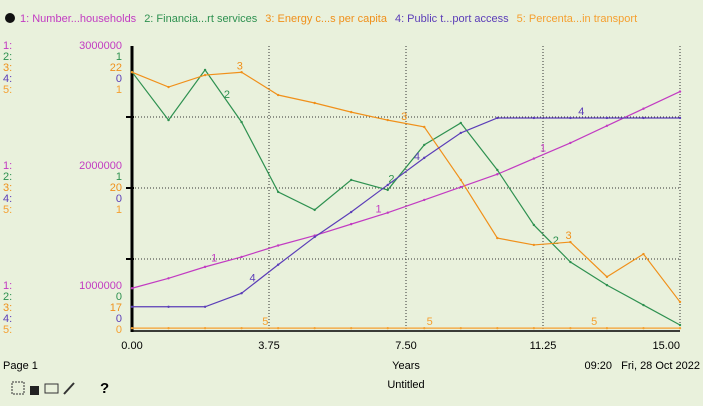 This screenshot has height=406, width=703. What do you see at coordinates (598, 366) in the screenshot?
I see `time: 09:20` at bounding box center [598, 366].